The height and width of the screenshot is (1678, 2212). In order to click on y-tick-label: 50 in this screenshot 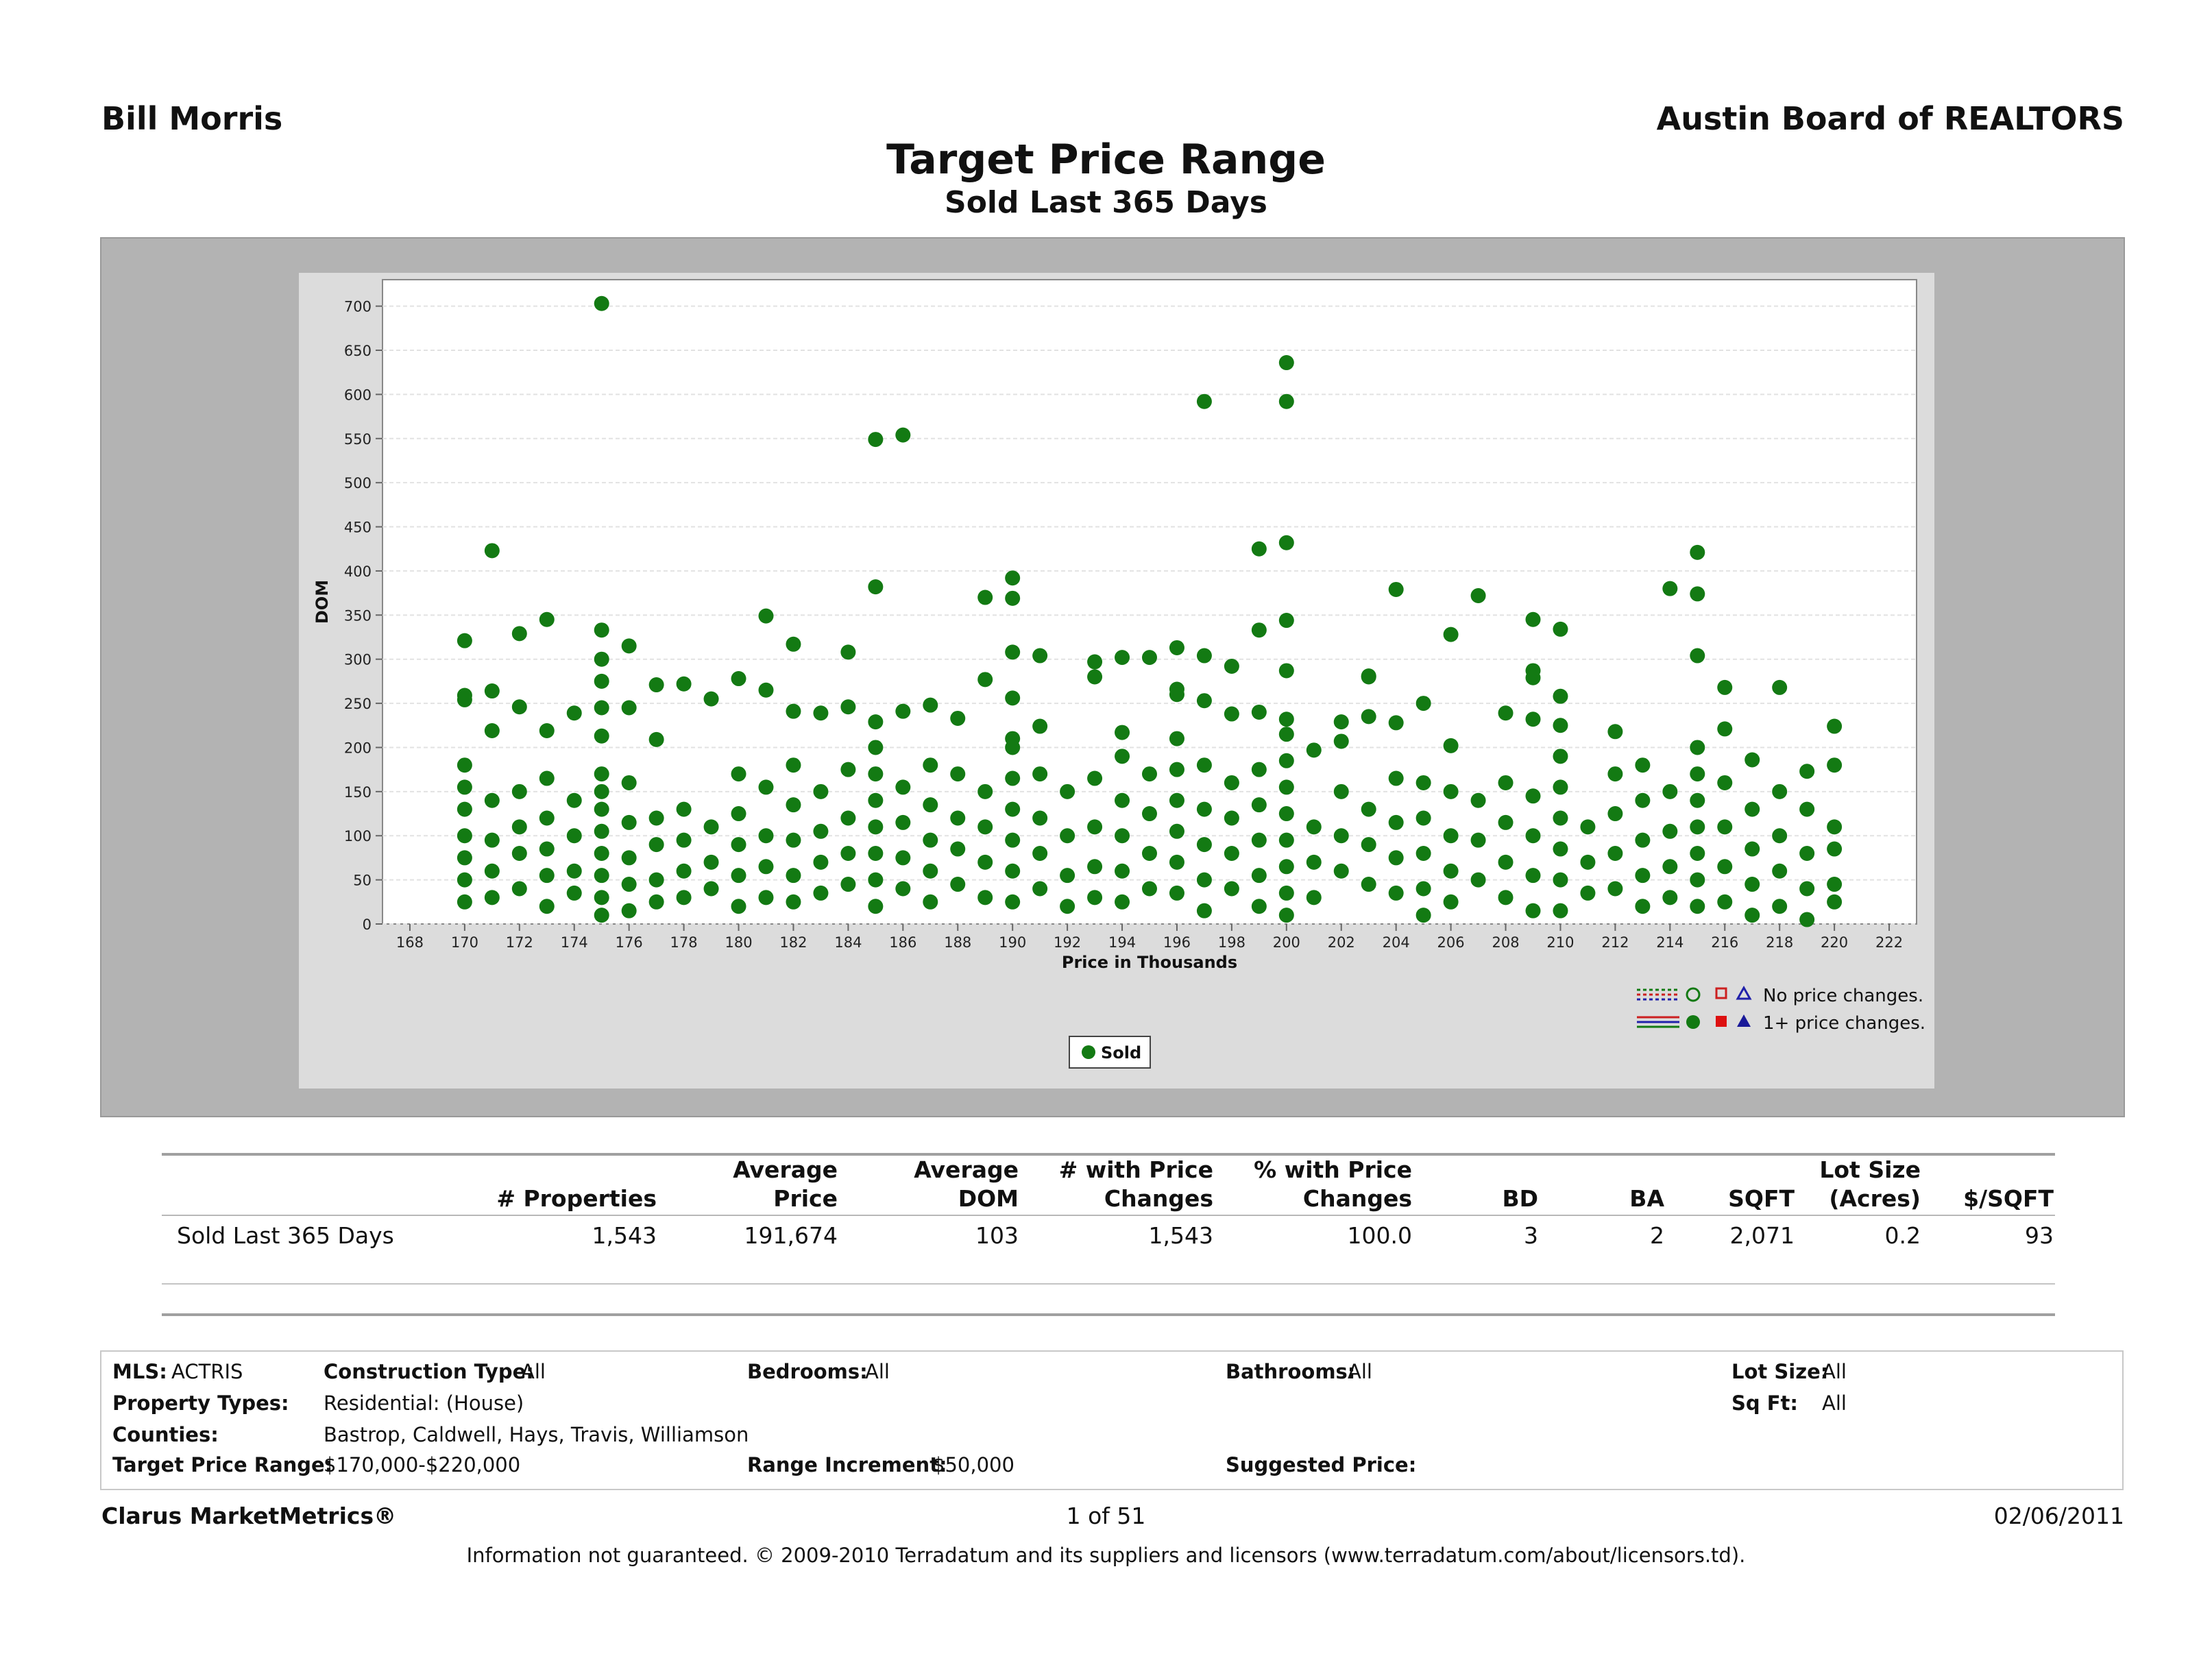, I will do `click(362, 881)`.